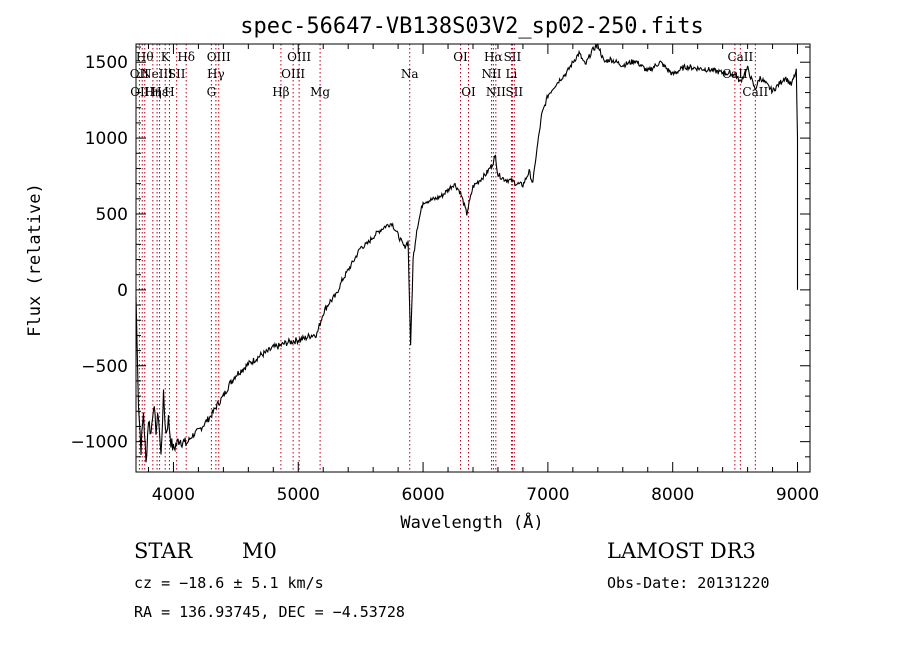 The height and width of the screenshot is (649, 900). What do you see at coordinates (99, 443) in the screenshot?
I see `y-tick-label: −1000` at bounding box center [99, 443].